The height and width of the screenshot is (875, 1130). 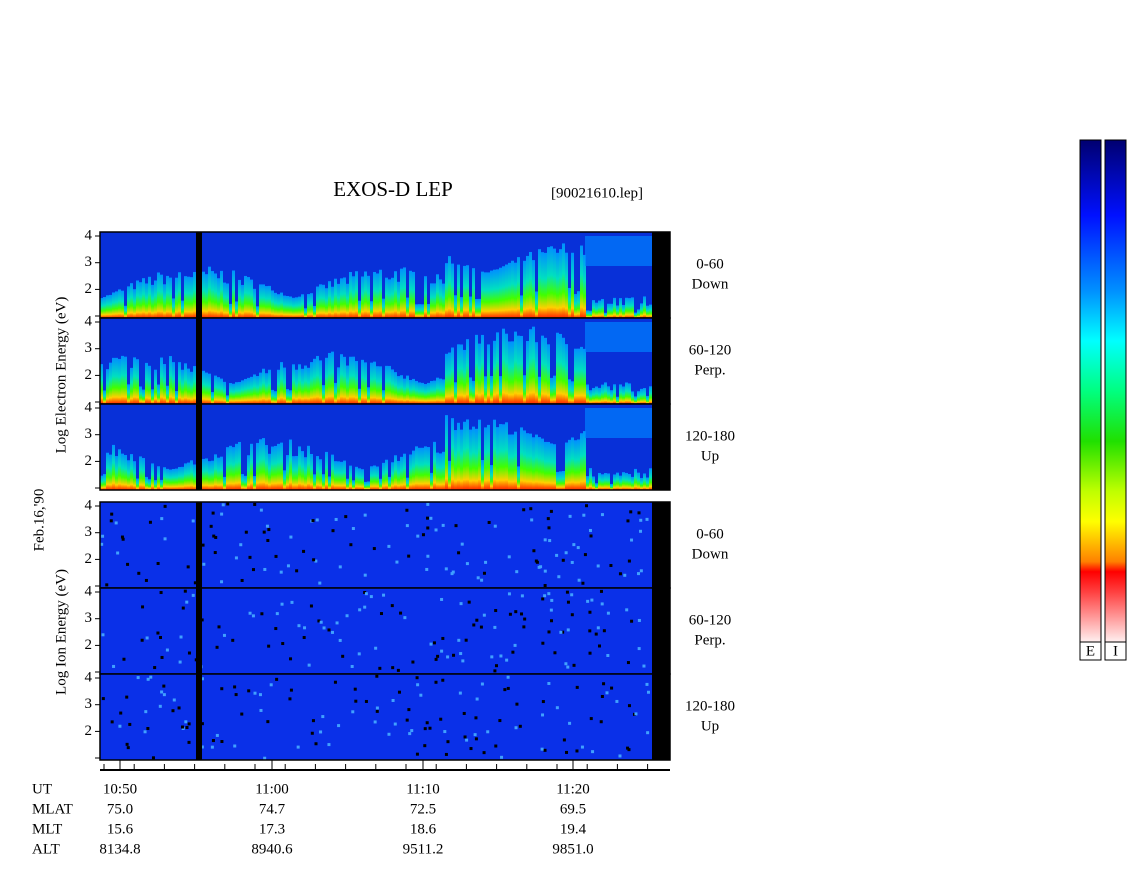 I want to click on row-value: 10:50, so click(x=120, y=789).